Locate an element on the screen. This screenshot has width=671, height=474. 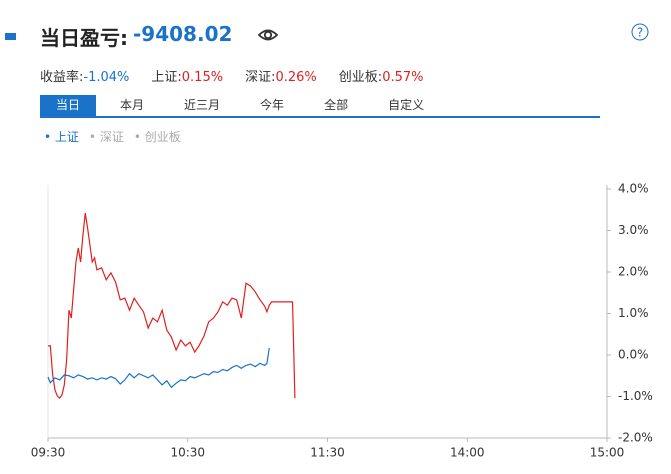
tab: 本月 is located at coordinates (132, 105).